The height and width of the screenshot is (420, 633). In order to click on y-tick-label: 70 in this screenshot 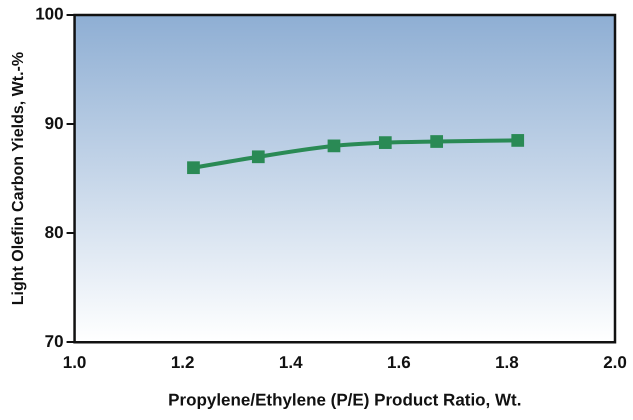, I will do `click(54, 341)`.